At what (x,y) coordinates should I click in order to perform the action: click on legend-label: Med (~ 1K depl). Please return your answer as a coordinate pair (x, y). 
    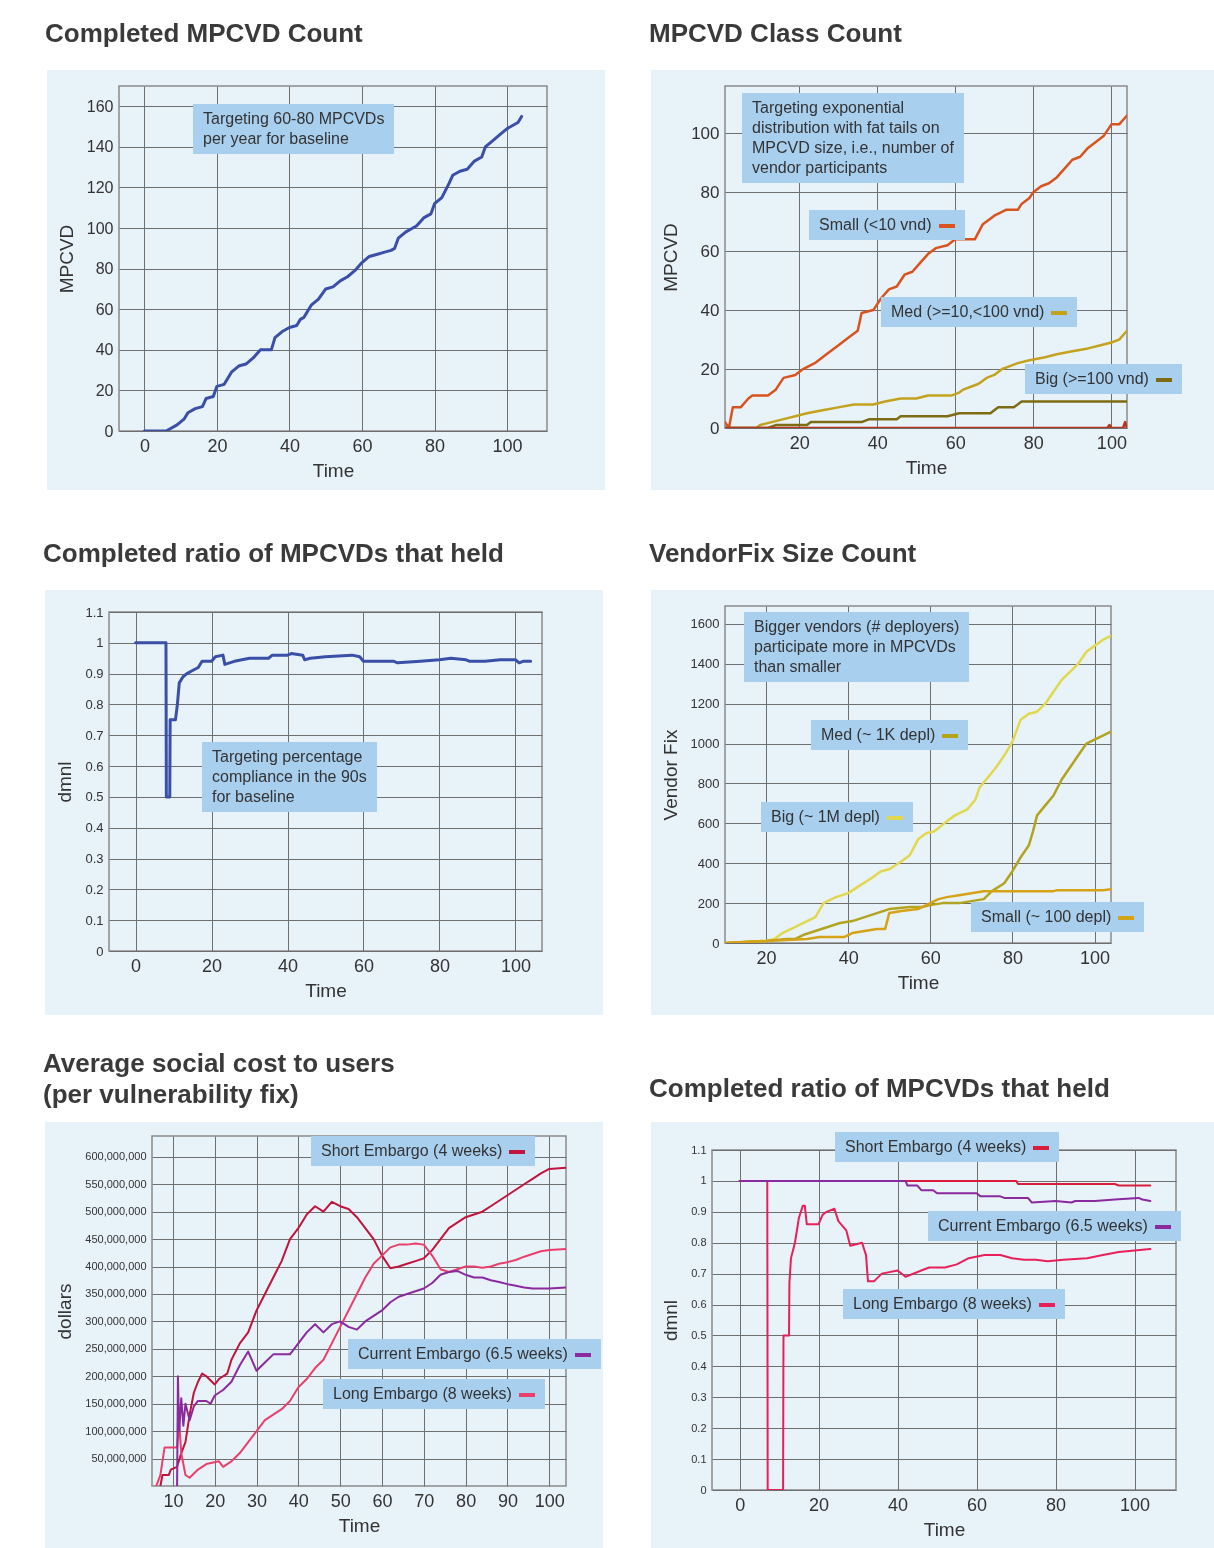
    Looking at the image, I should click on (878, 734).